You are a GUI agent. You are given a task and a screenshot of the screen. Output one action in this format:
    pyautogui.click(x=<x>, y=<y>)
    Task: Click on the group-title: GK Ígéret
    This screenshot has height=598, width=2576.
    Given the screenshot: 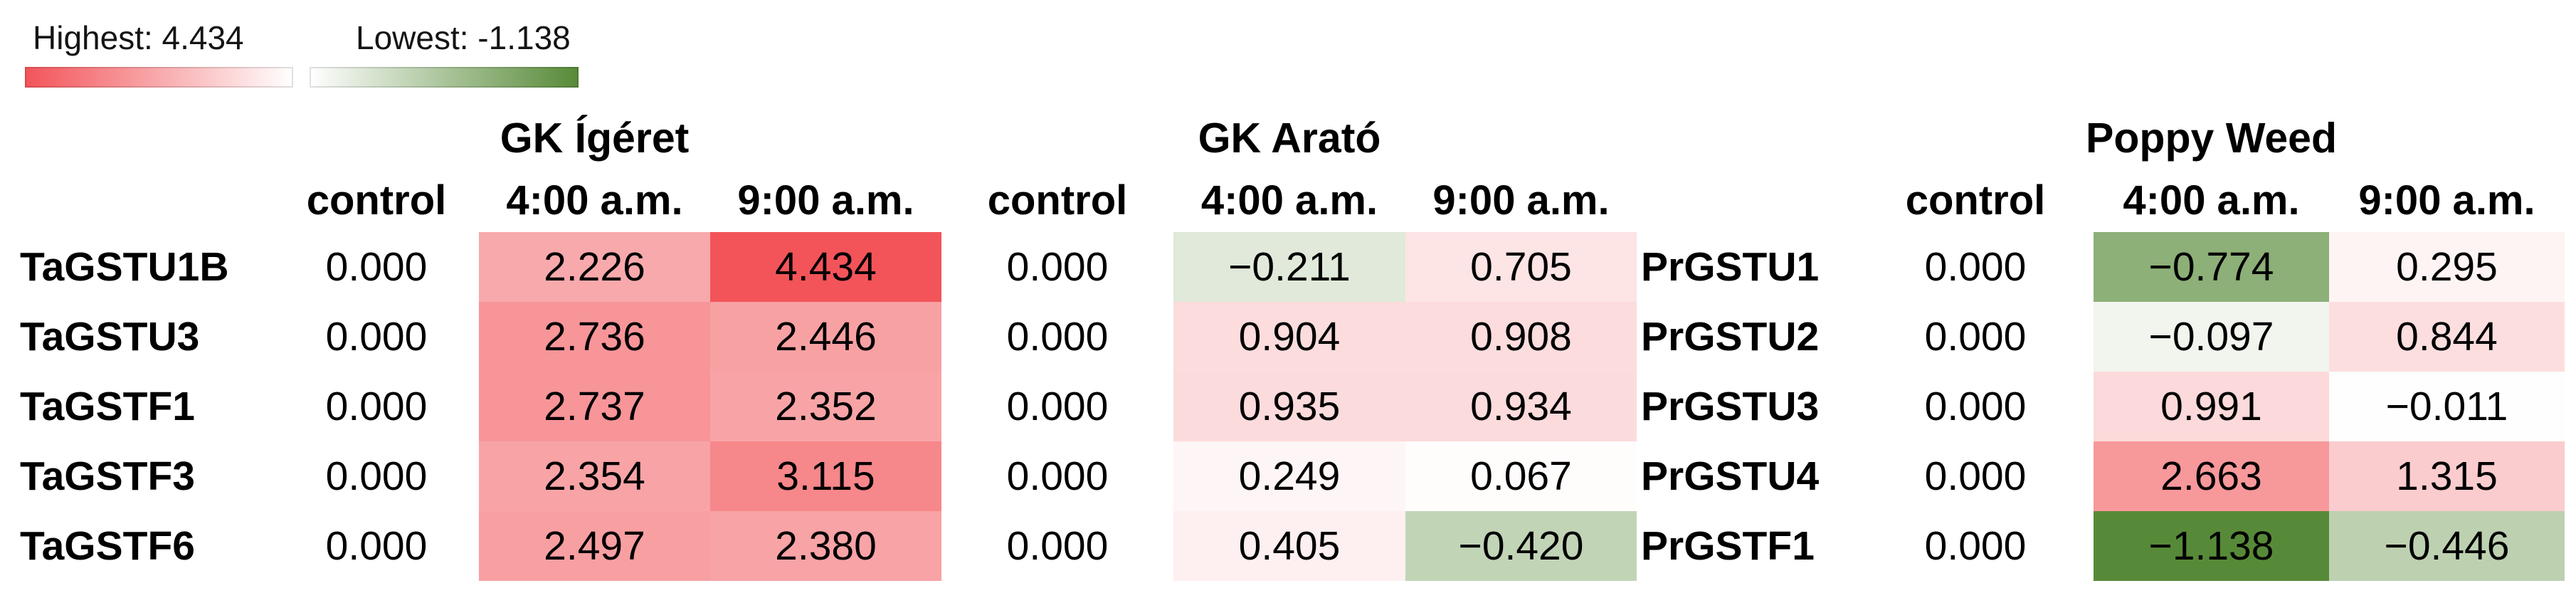 What is the action you would take?
    pyautogui.click(x=595, y=138)
    